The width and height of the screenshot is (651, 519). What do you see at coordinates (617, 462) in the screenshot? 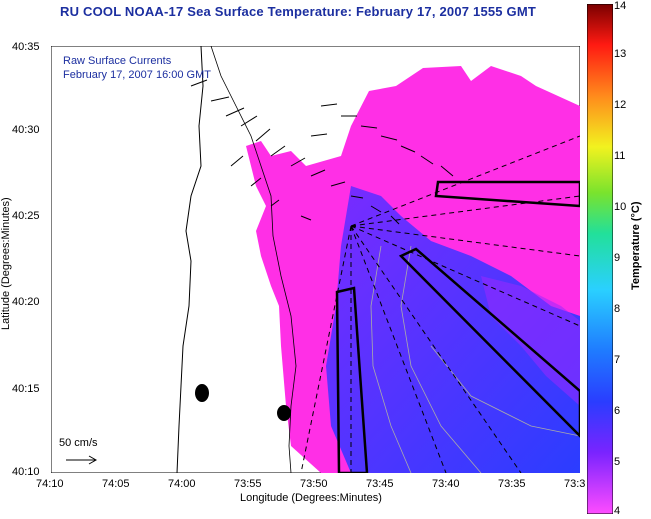
I see `colorbar-tick: 5` at bounding box center [617, 462].